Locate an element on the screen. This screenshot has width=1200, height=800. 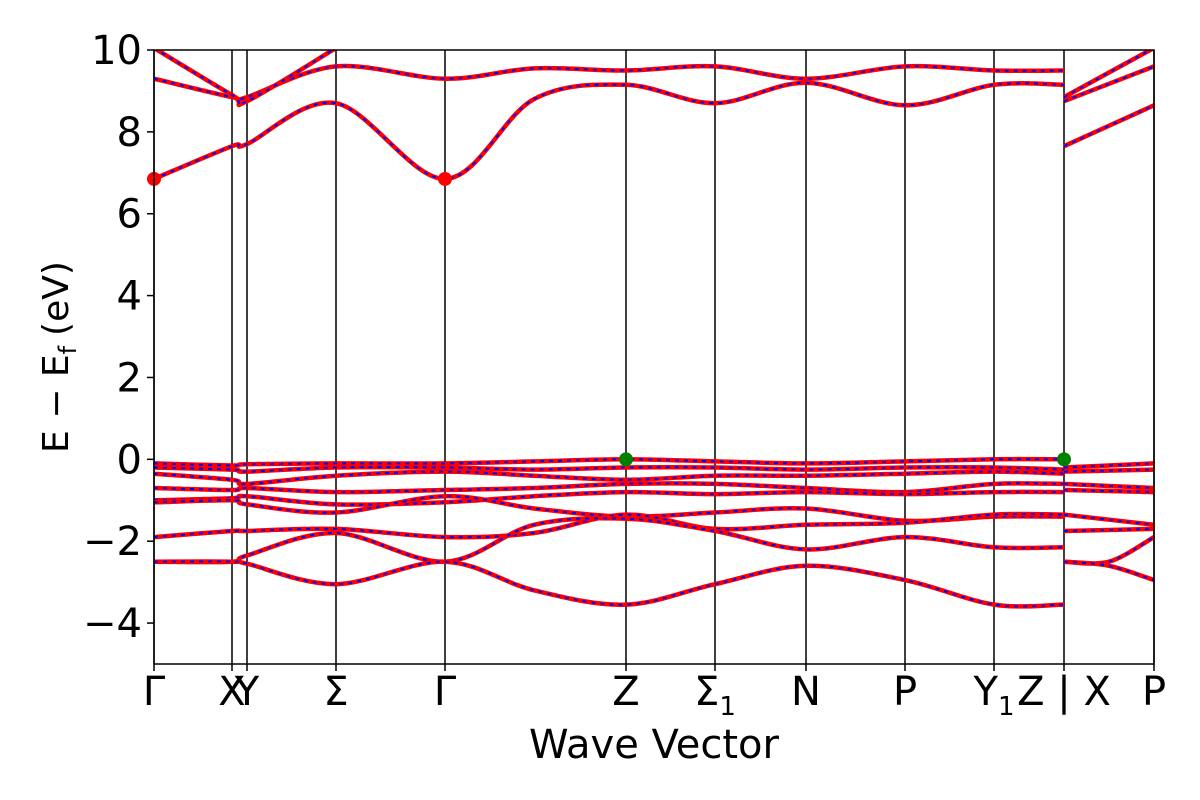
x-tick-label: Y1 is located at coordinates (994, 695).